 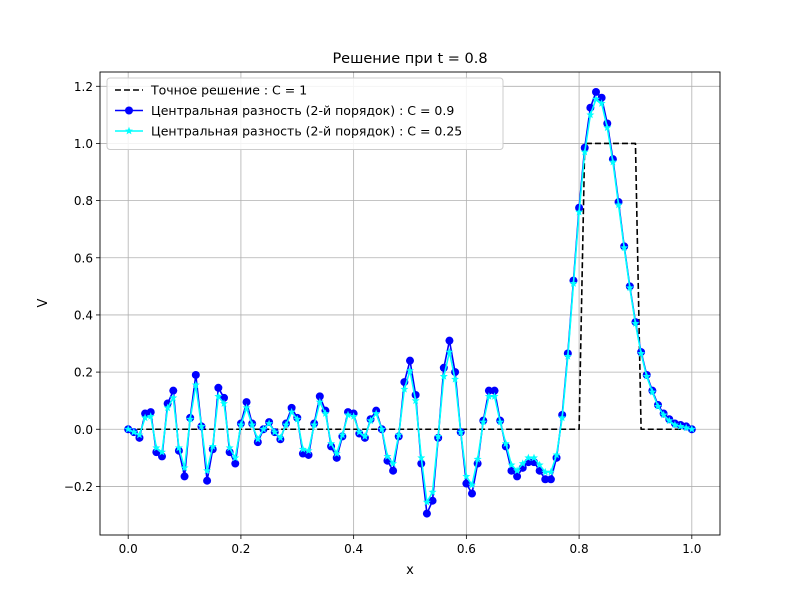 What do you see at coordinates (240, 549) in the screenshot?
I see `x-tick-label-1: 0.2` at bounding box center [240, 549].